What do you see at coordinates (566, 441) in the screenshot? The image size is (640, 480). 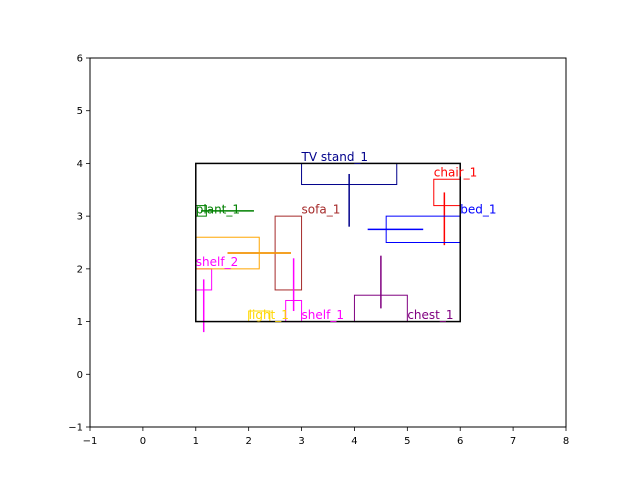 I see `x-tick-label: 8` at bounding box center [566, 441].